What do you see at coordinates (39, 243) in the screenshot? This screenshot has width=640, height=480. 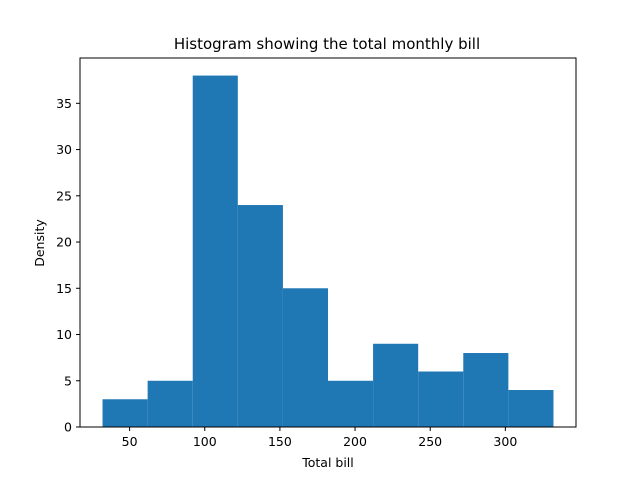 I see `y-axis-label: Density` at bounding box center [39, 243].